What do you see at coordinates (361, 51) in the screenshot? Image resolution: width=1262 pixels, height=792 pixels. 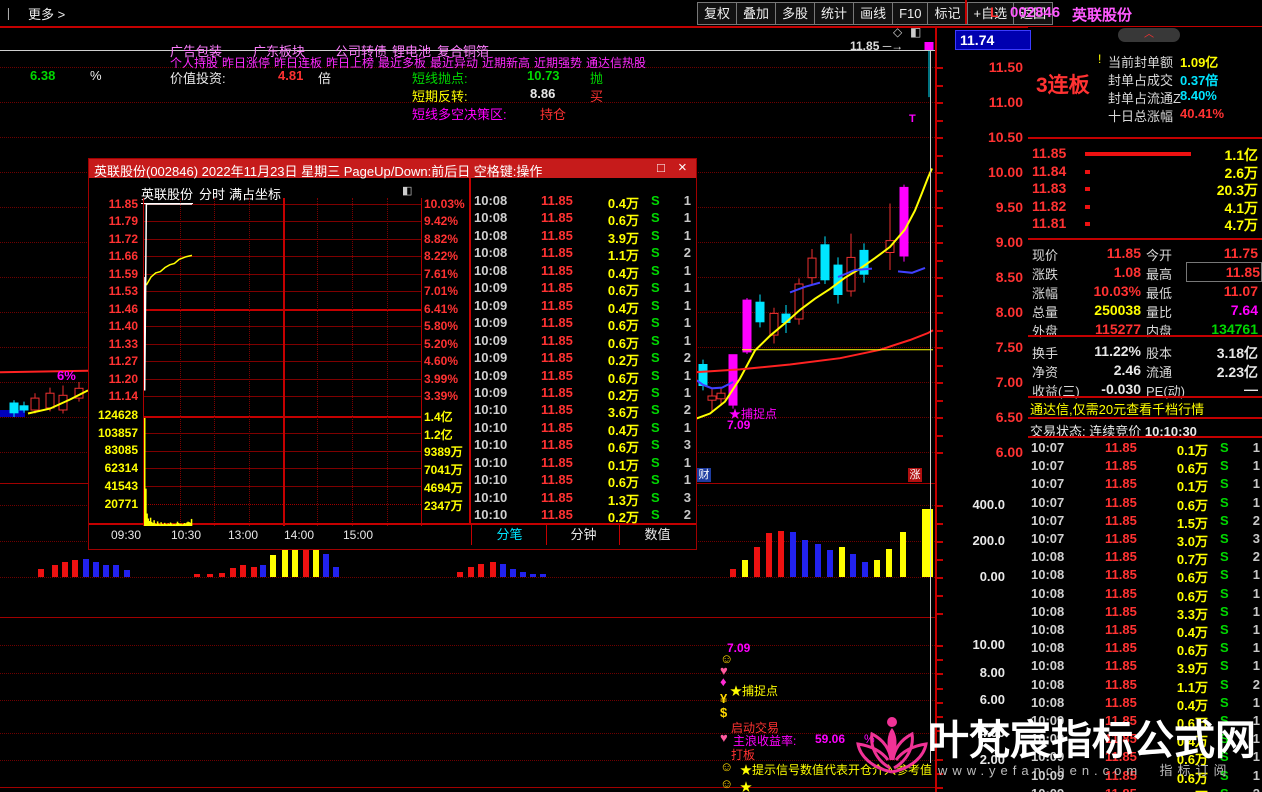 I see `tag-公司转债: 公司转债` at bounding box center [361, 51].